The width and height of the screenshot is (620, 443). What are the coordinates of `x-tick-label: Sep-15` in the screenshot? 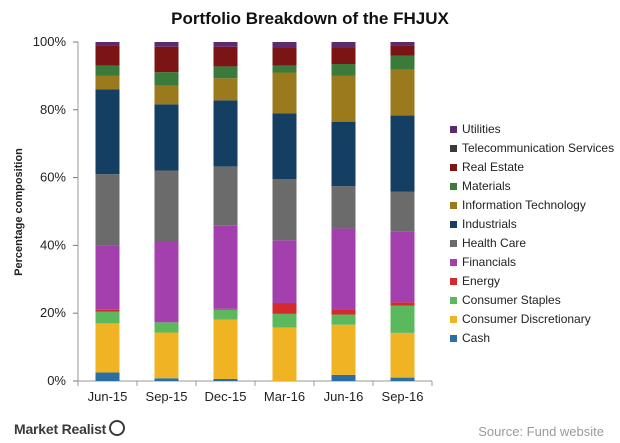 It's located at (167, 396).